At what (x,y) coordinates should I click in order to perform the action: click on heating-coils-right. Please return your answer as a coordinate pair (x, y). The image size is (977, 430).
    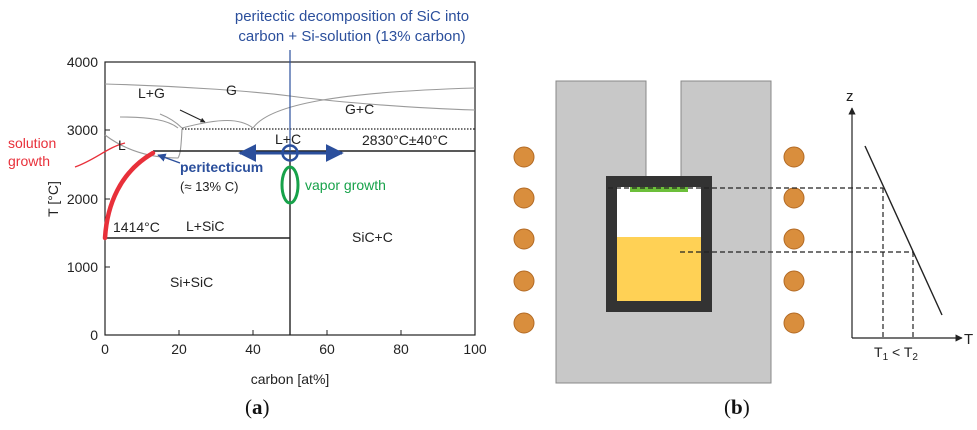
    Looking at the image, I should click on (794, 240).